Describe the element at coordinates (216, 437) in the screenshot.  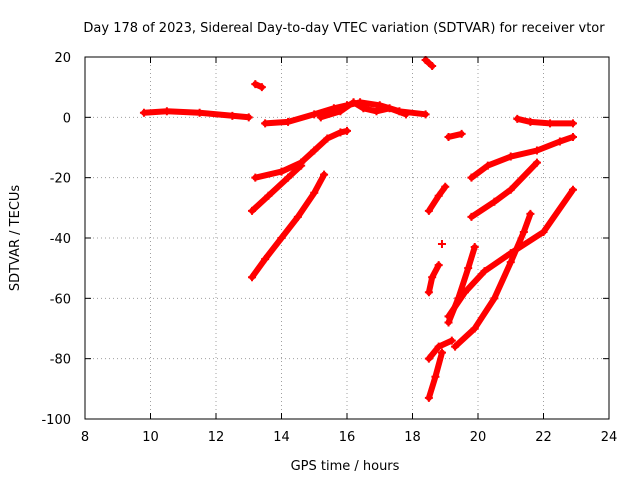
I see `x-tick-label: 12` at that location.